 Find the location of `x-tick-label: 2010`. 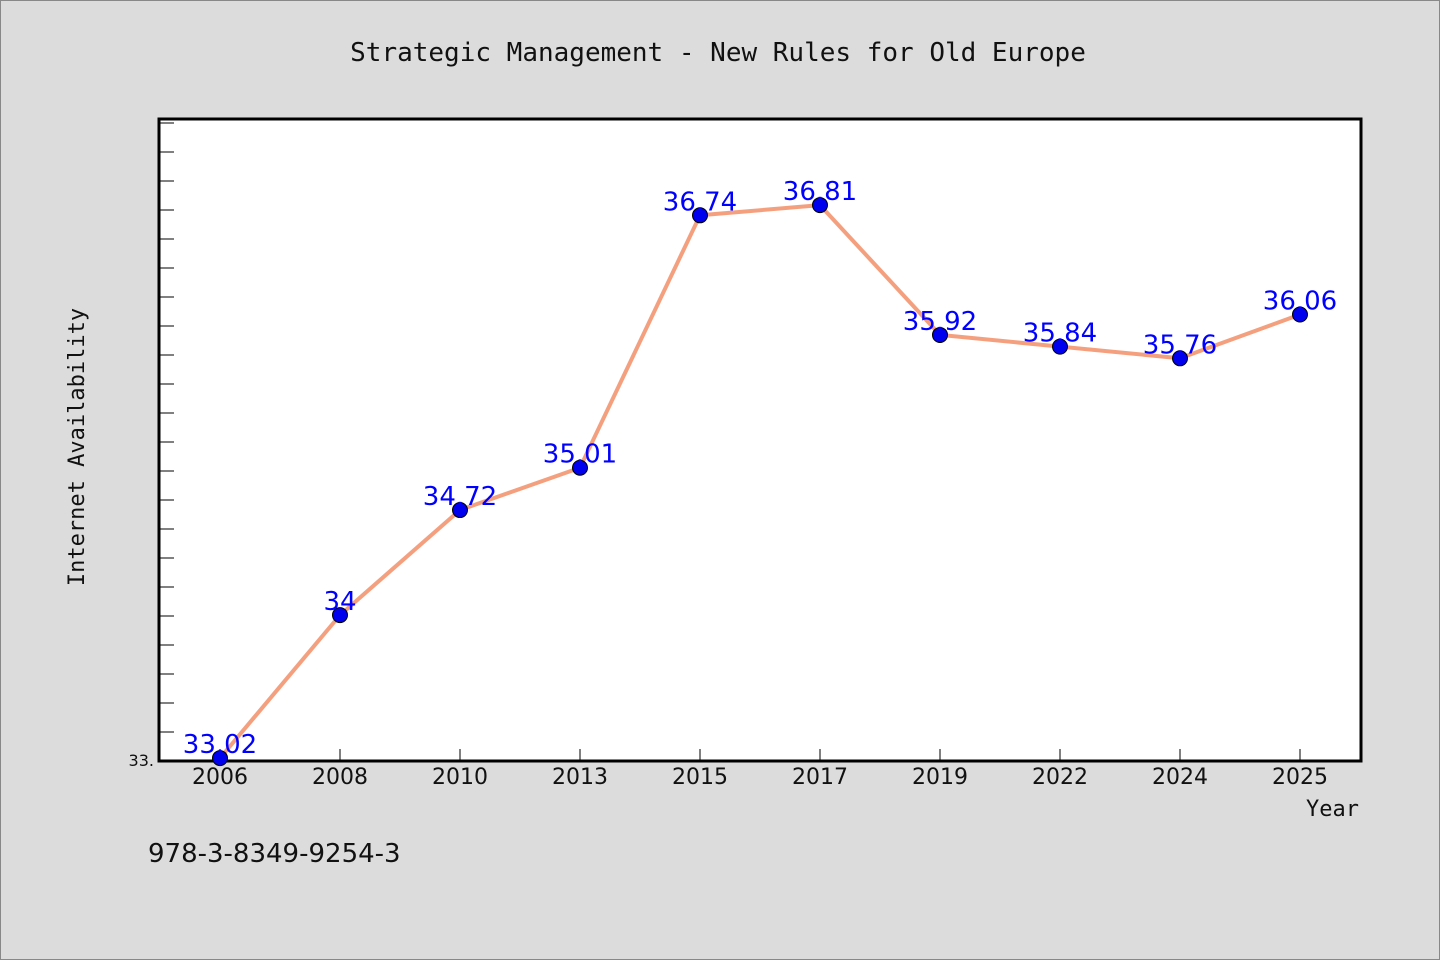

x-tick-label: 2010 is located at coordinates (460, 777).